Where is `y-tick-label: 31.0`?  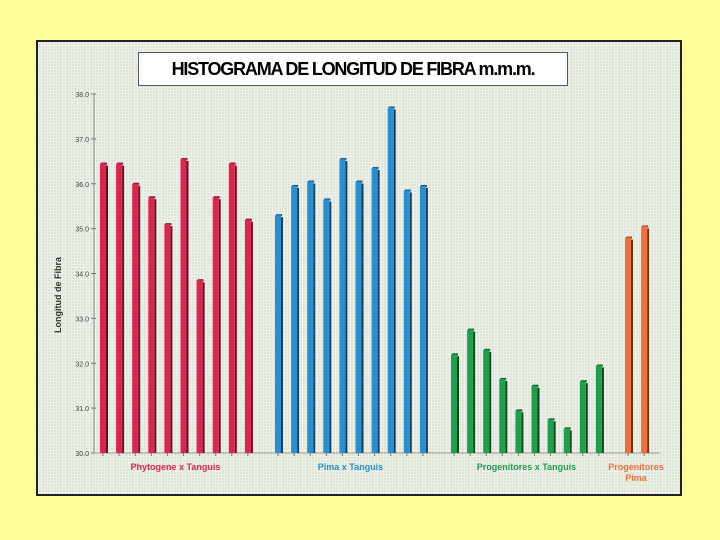
y-tick-label: 31.0 is located at coordinates (82, 409).